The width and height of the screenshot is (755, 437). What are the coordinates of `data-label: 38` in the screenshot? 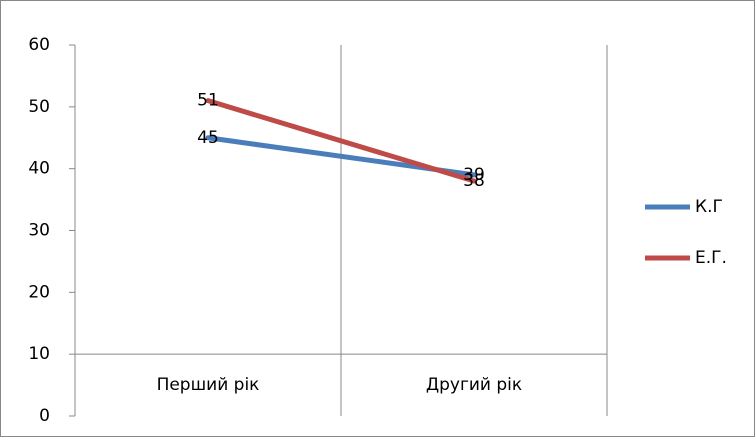 It's located at (474, 181).